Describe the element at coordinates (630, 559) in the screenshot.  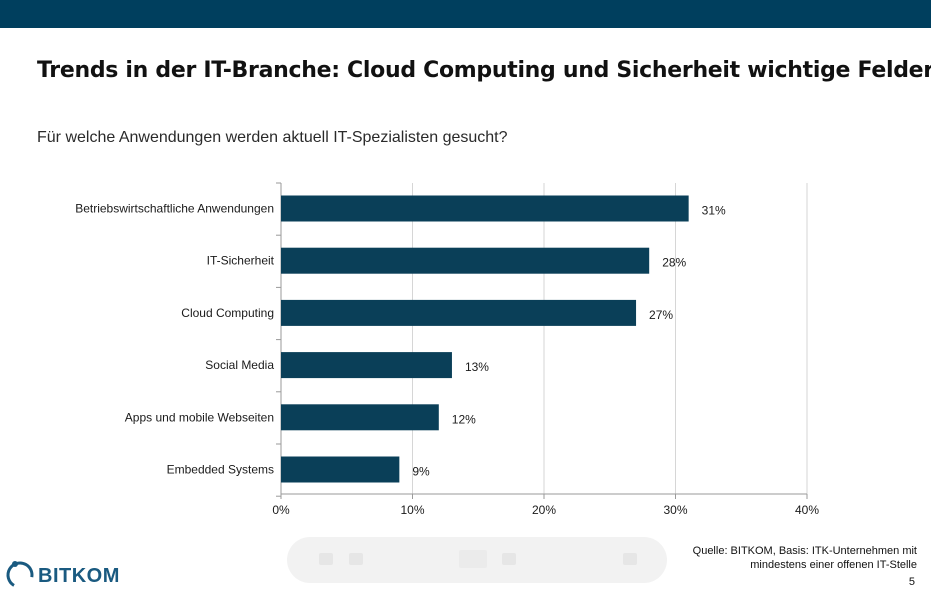
I see `user-icon` at that location.